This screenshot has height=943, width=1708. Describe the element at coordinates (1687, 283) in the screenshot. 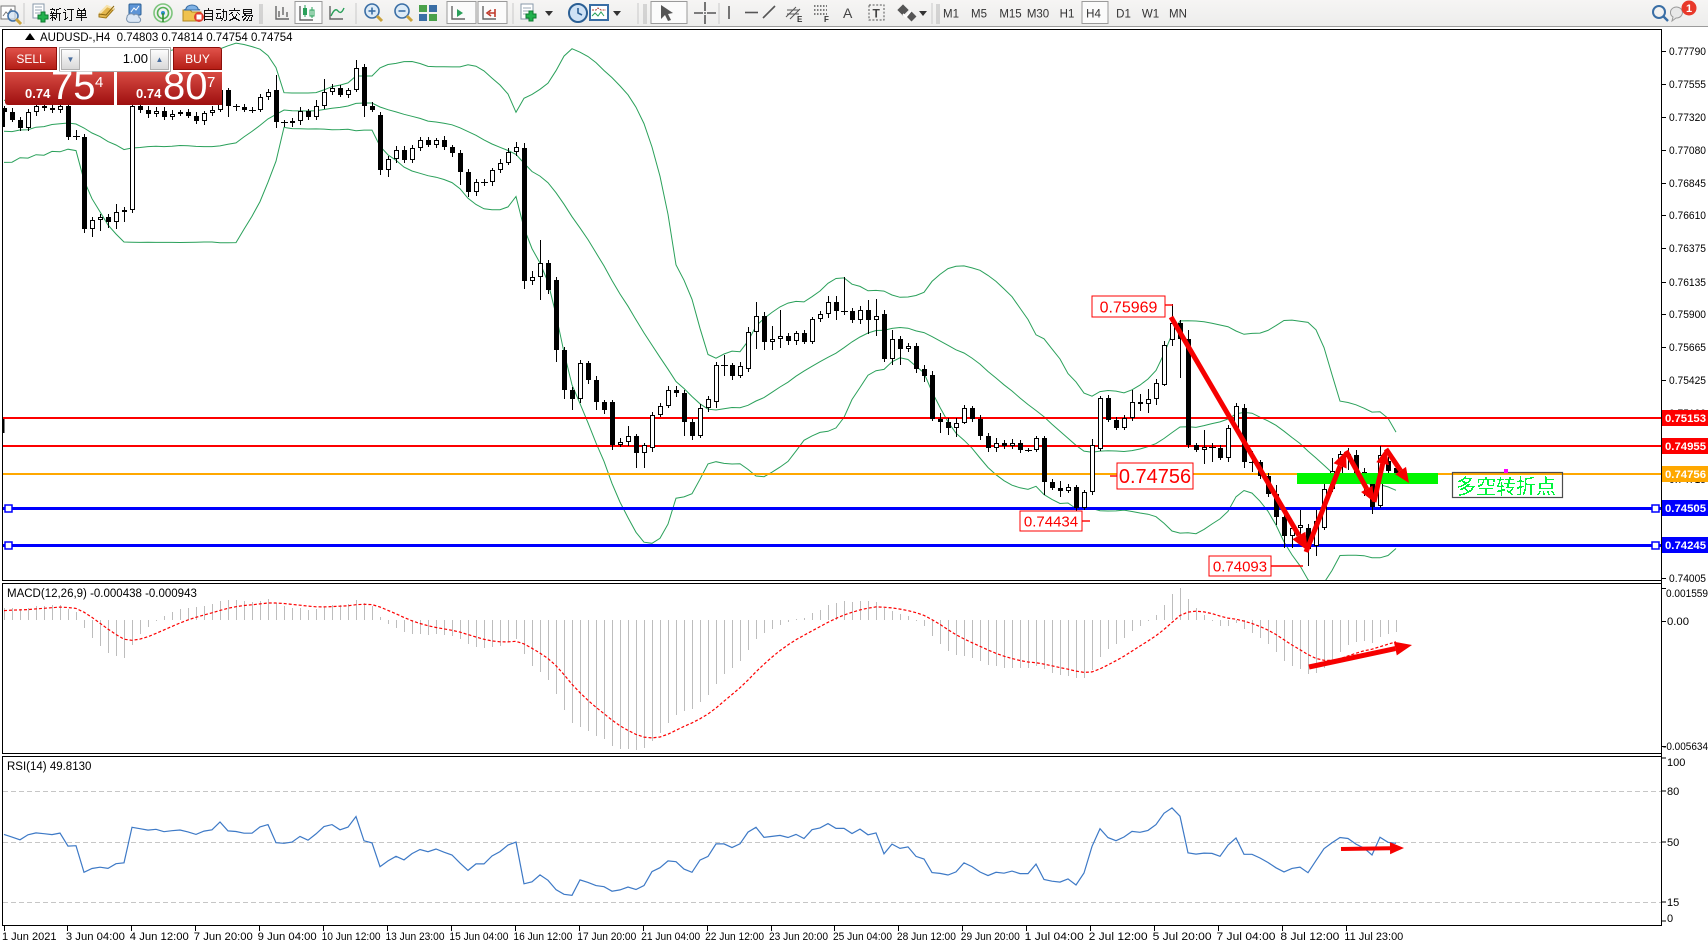

I see `svg-text: 0.76135` at that location.